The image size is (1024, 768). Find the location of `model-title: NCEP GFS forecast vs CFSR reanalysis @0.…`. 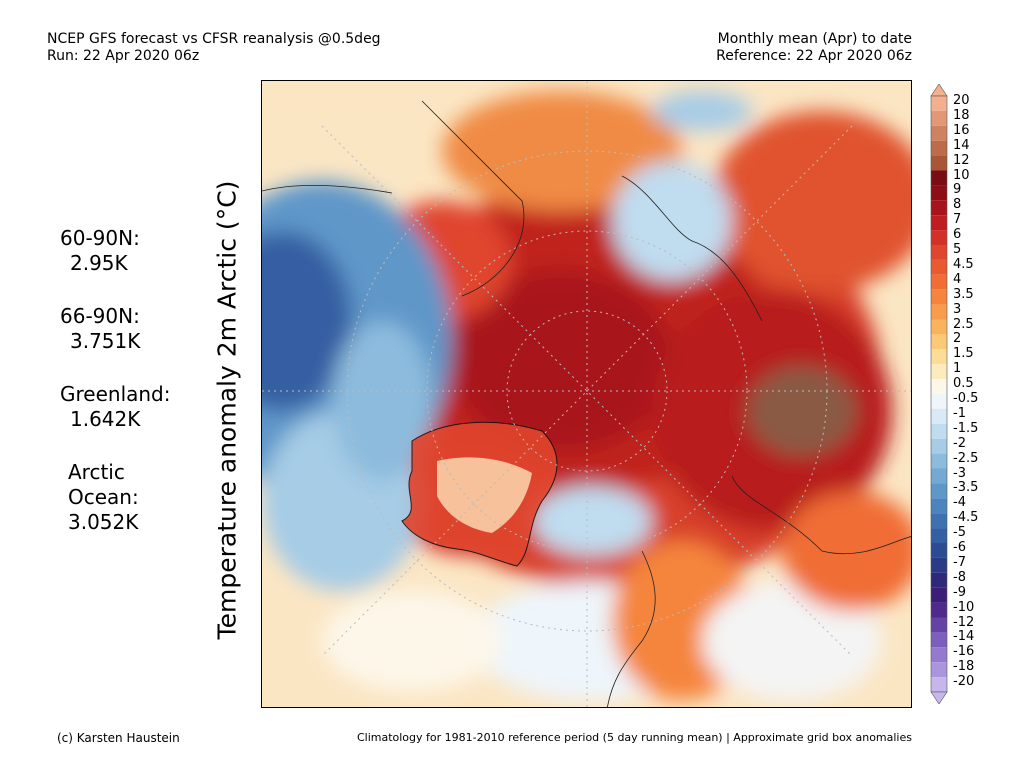

model-title: NCEP GFS forecast vs CFSR reanalysis @0.… is located at coordinates (214, 39).